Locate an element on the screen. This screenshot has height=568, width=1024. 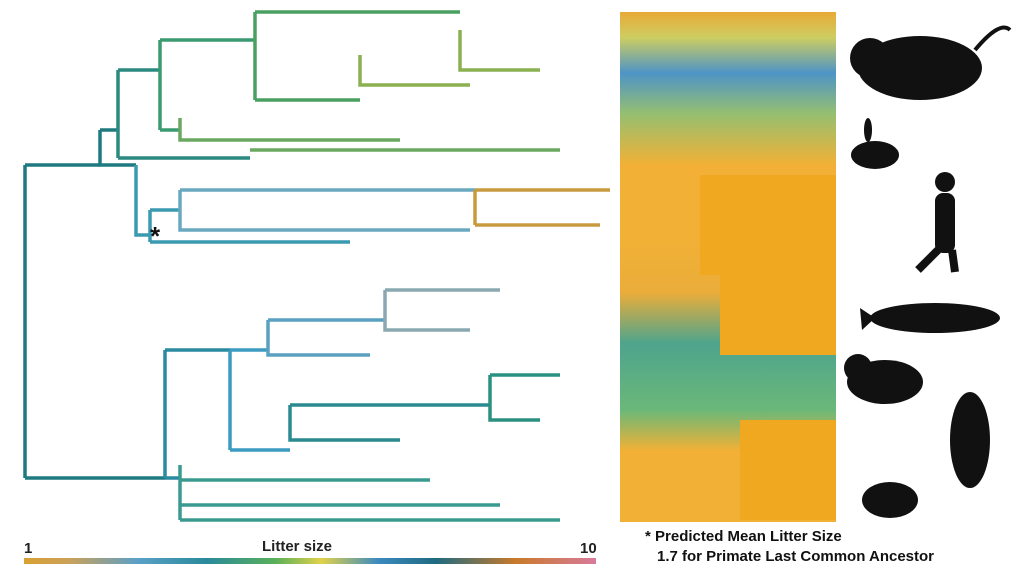
rodent-silhouette is located at coordinates (931, 62).